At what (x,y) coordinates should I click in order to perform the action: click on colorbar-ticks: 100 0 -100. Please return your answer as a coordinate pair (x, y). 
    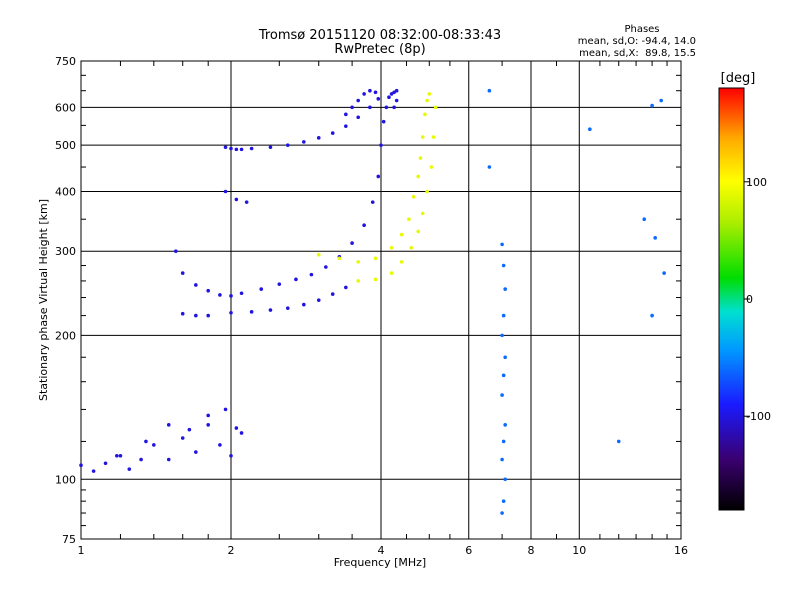
    Looking at the image, I should click on (757, 299).